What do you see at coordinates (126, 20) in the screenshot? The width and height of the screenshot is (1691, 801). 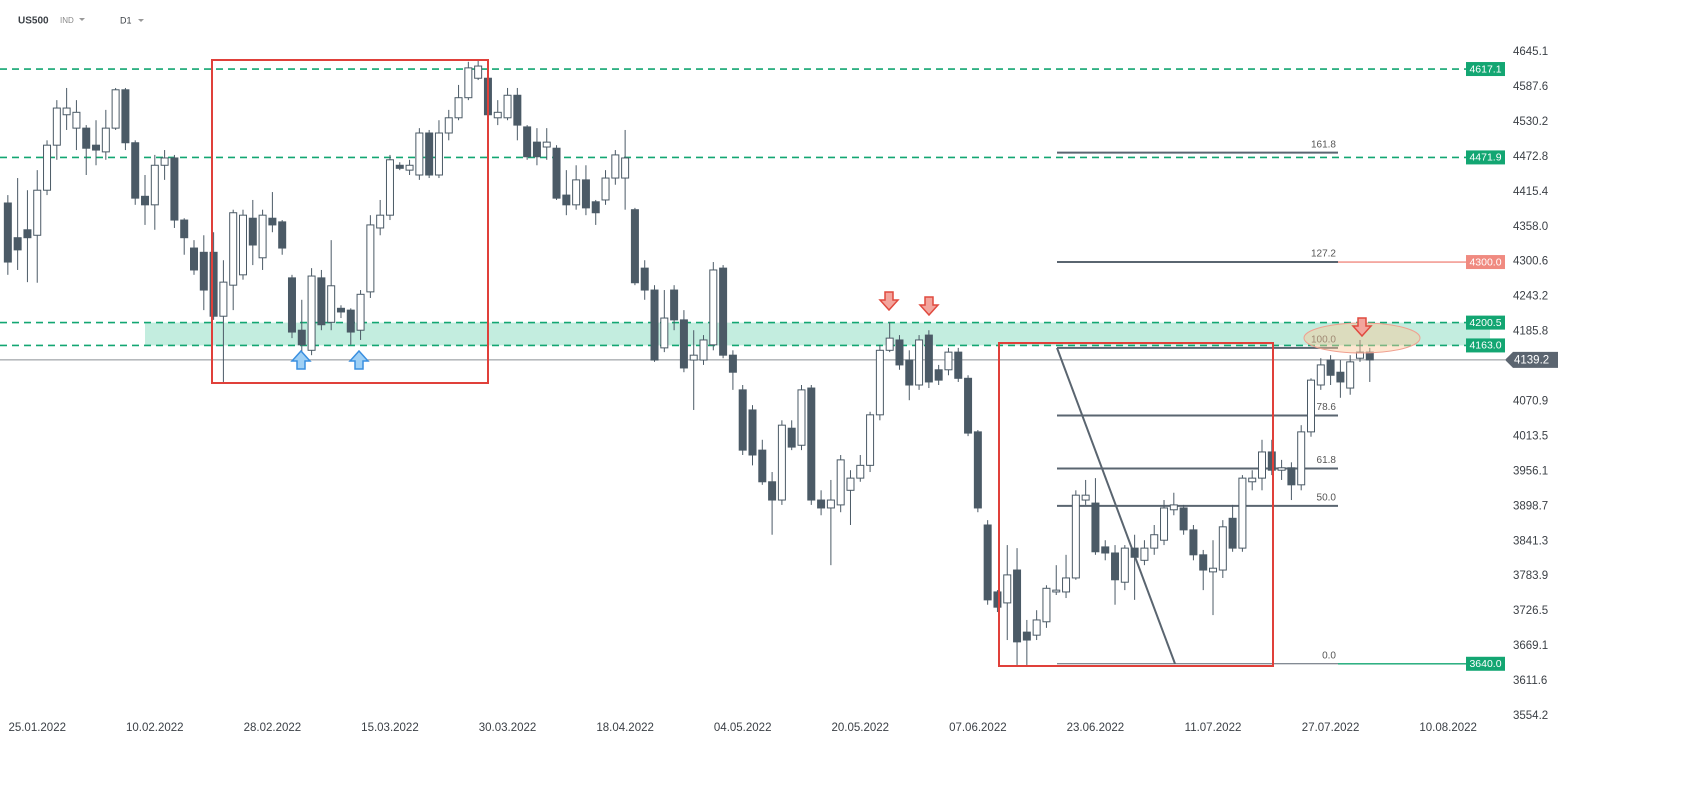 I see `interval: D1` at bounding box center [126, 20].